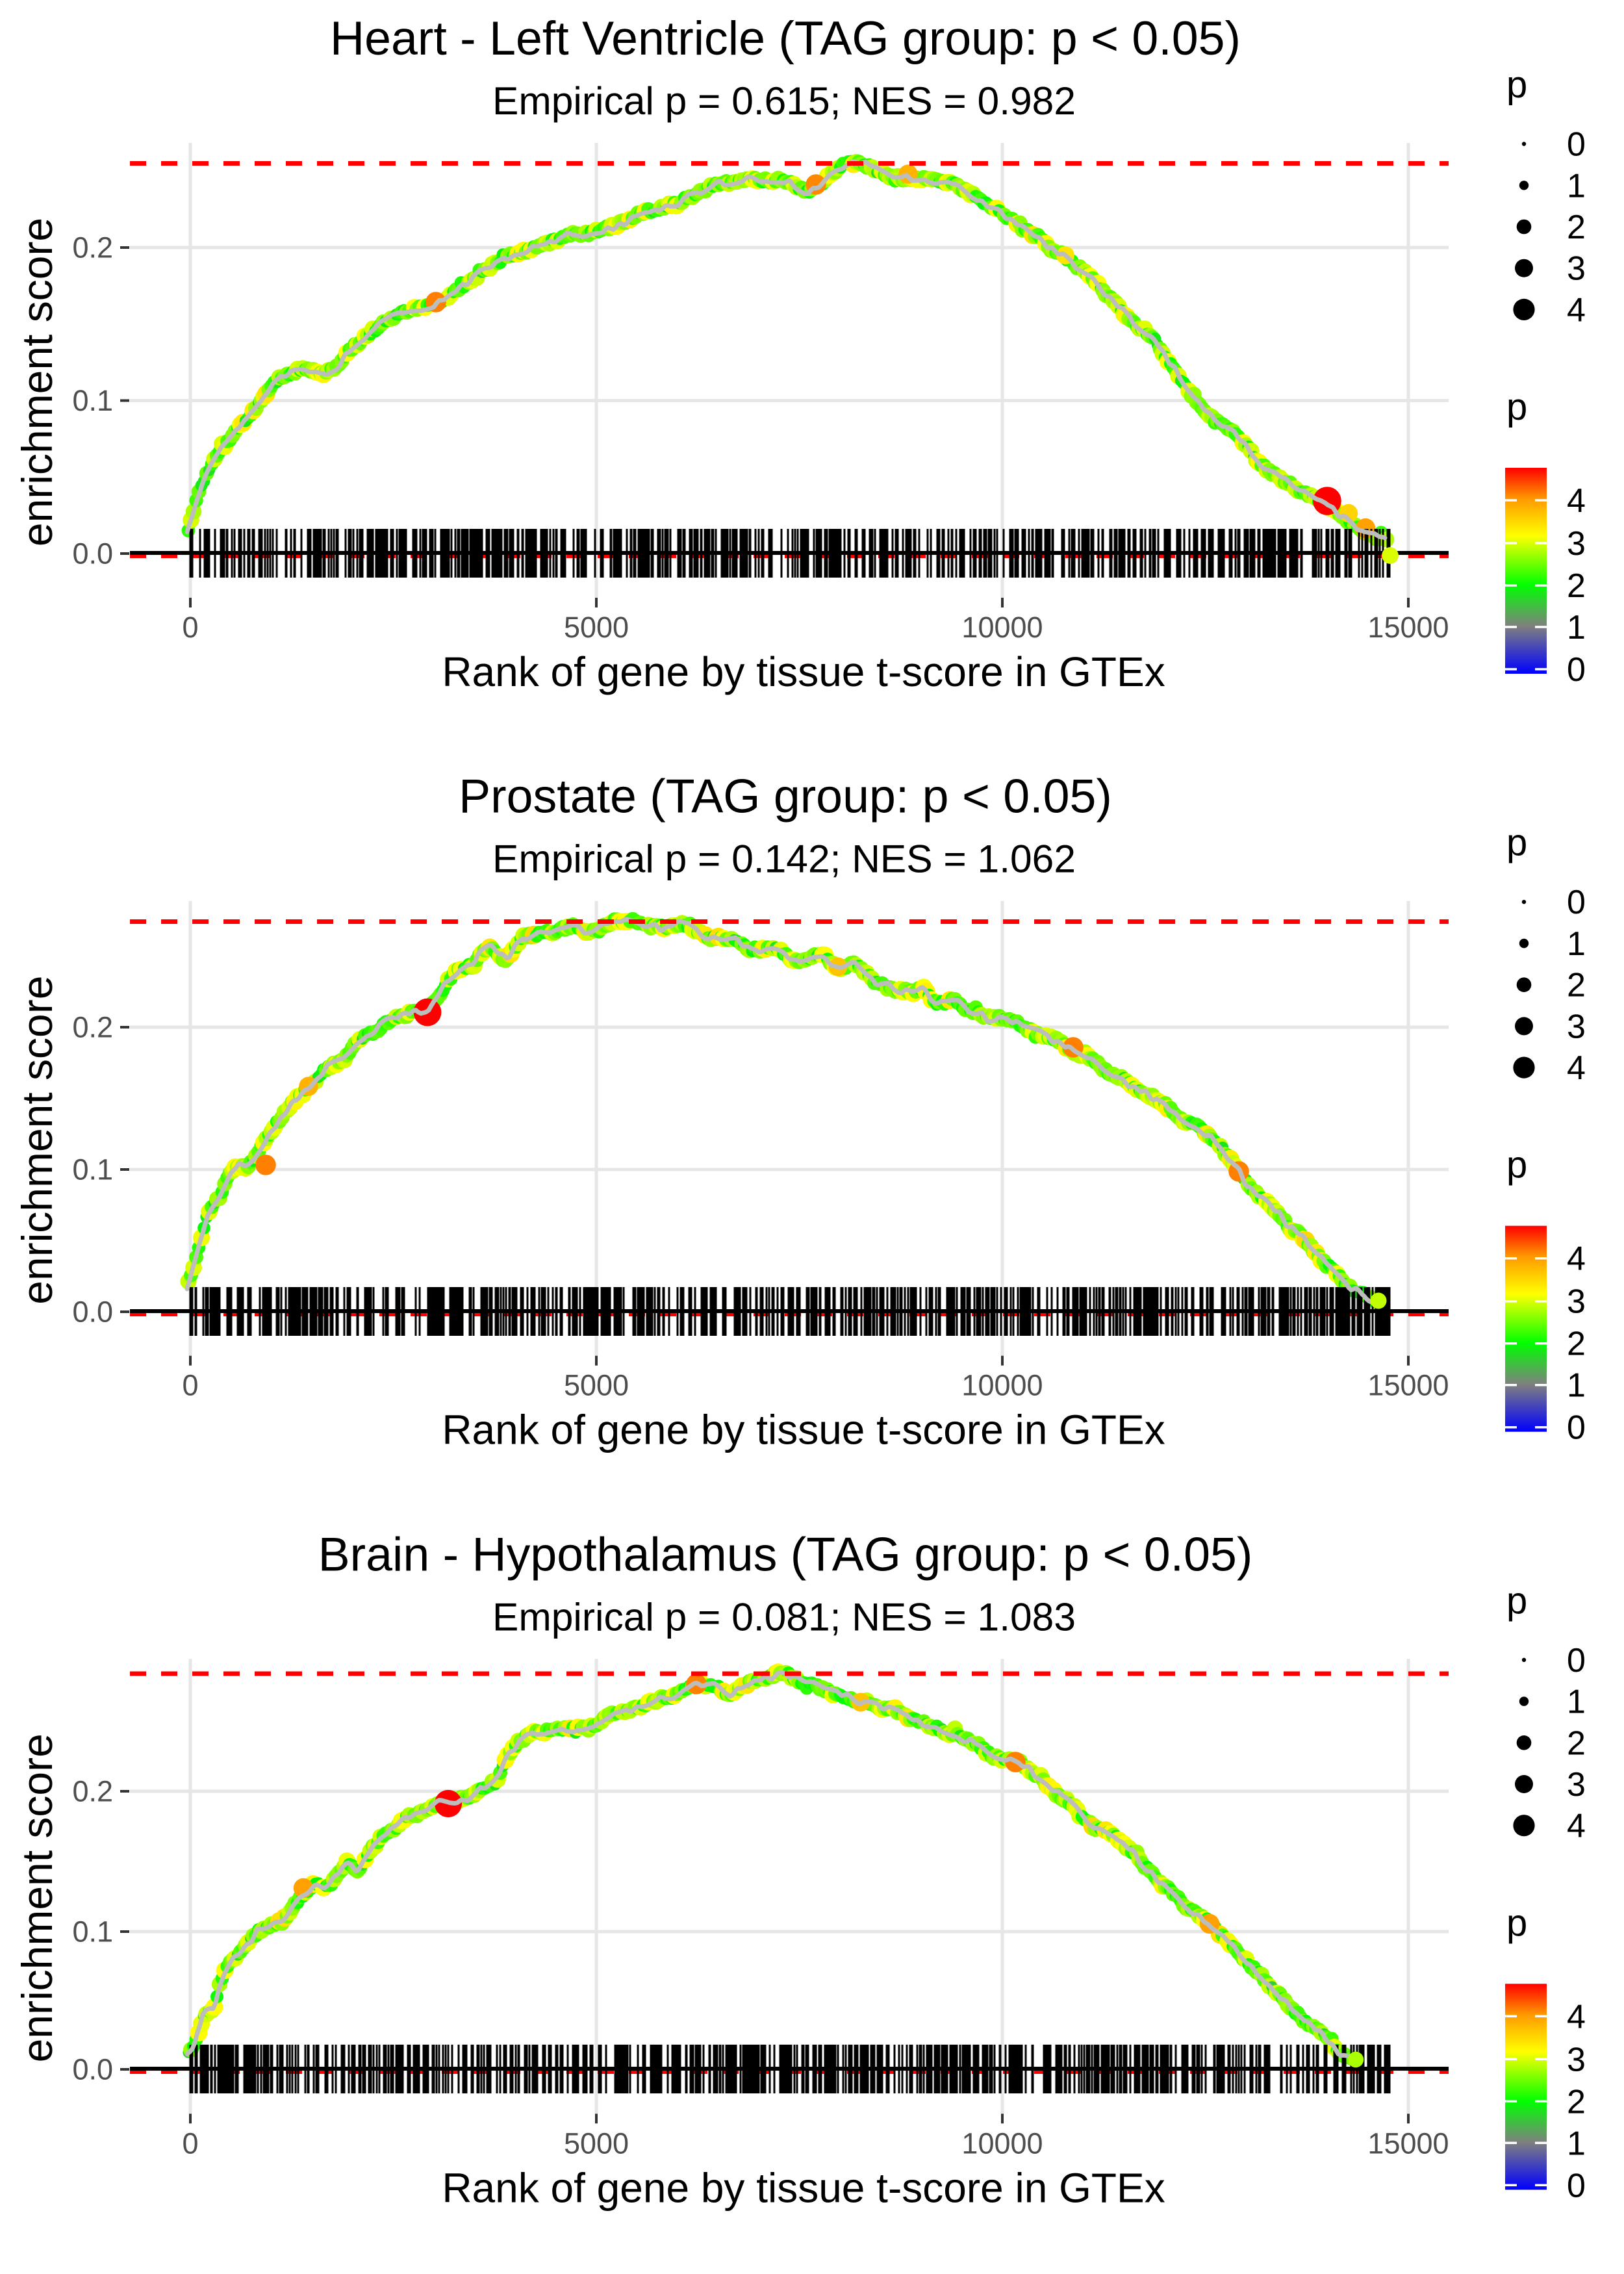  I want to click on svg-text: Prostate (TAG group: p < 0.05), so click(785, 796).